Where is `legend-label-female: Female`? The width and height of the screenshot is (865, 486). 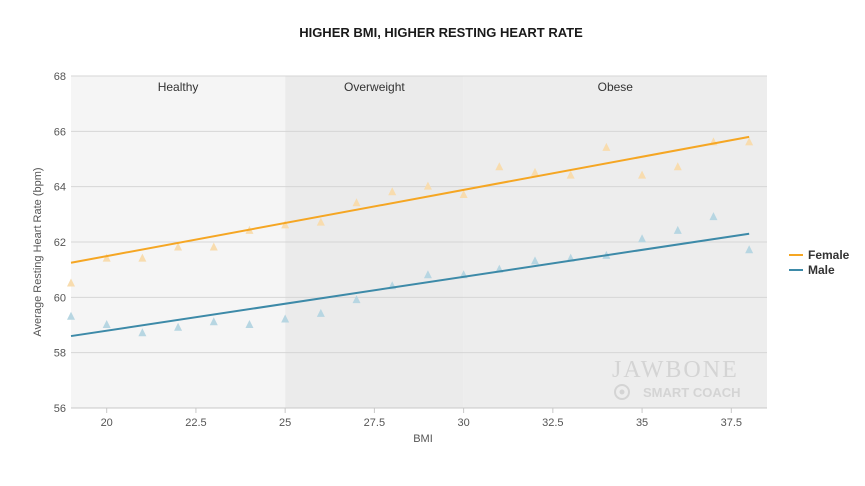 legend-label-female: Female is located at coordinates (829, 255).